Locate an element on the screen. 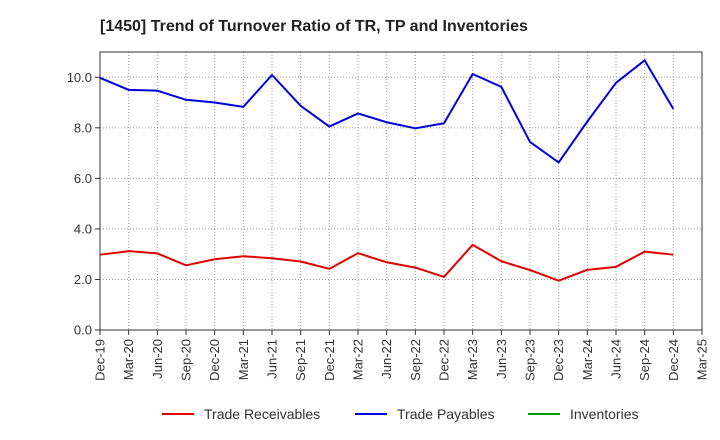  x-tick-label: Mar-25 is located at coordinates (702, 359).